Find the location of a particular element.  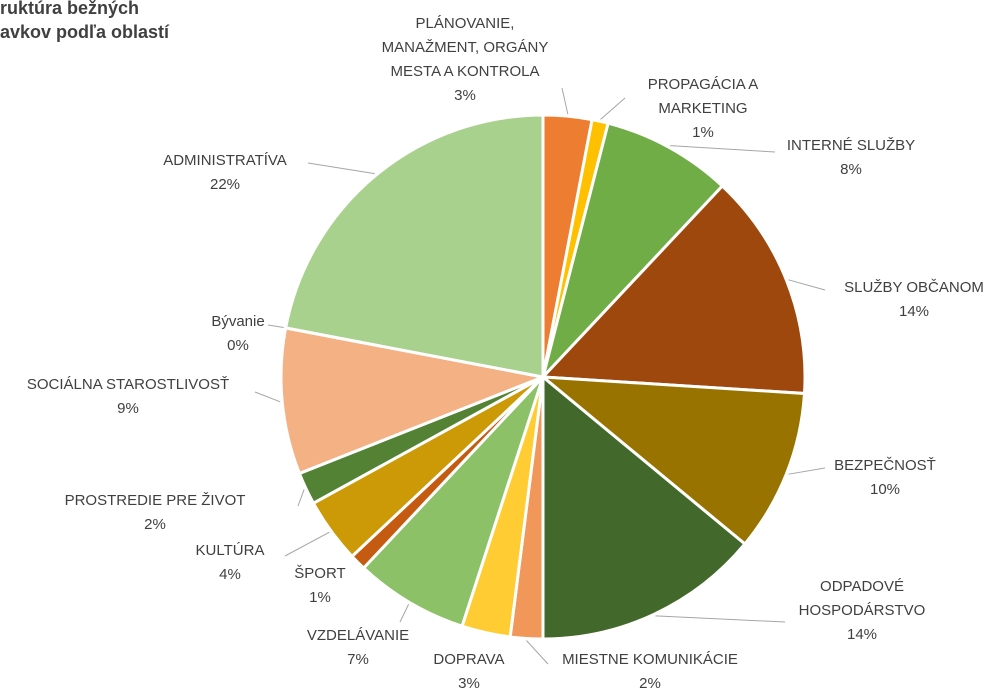

slice-label: PLÁNOVANIE, is located at coordinates (465, 23).